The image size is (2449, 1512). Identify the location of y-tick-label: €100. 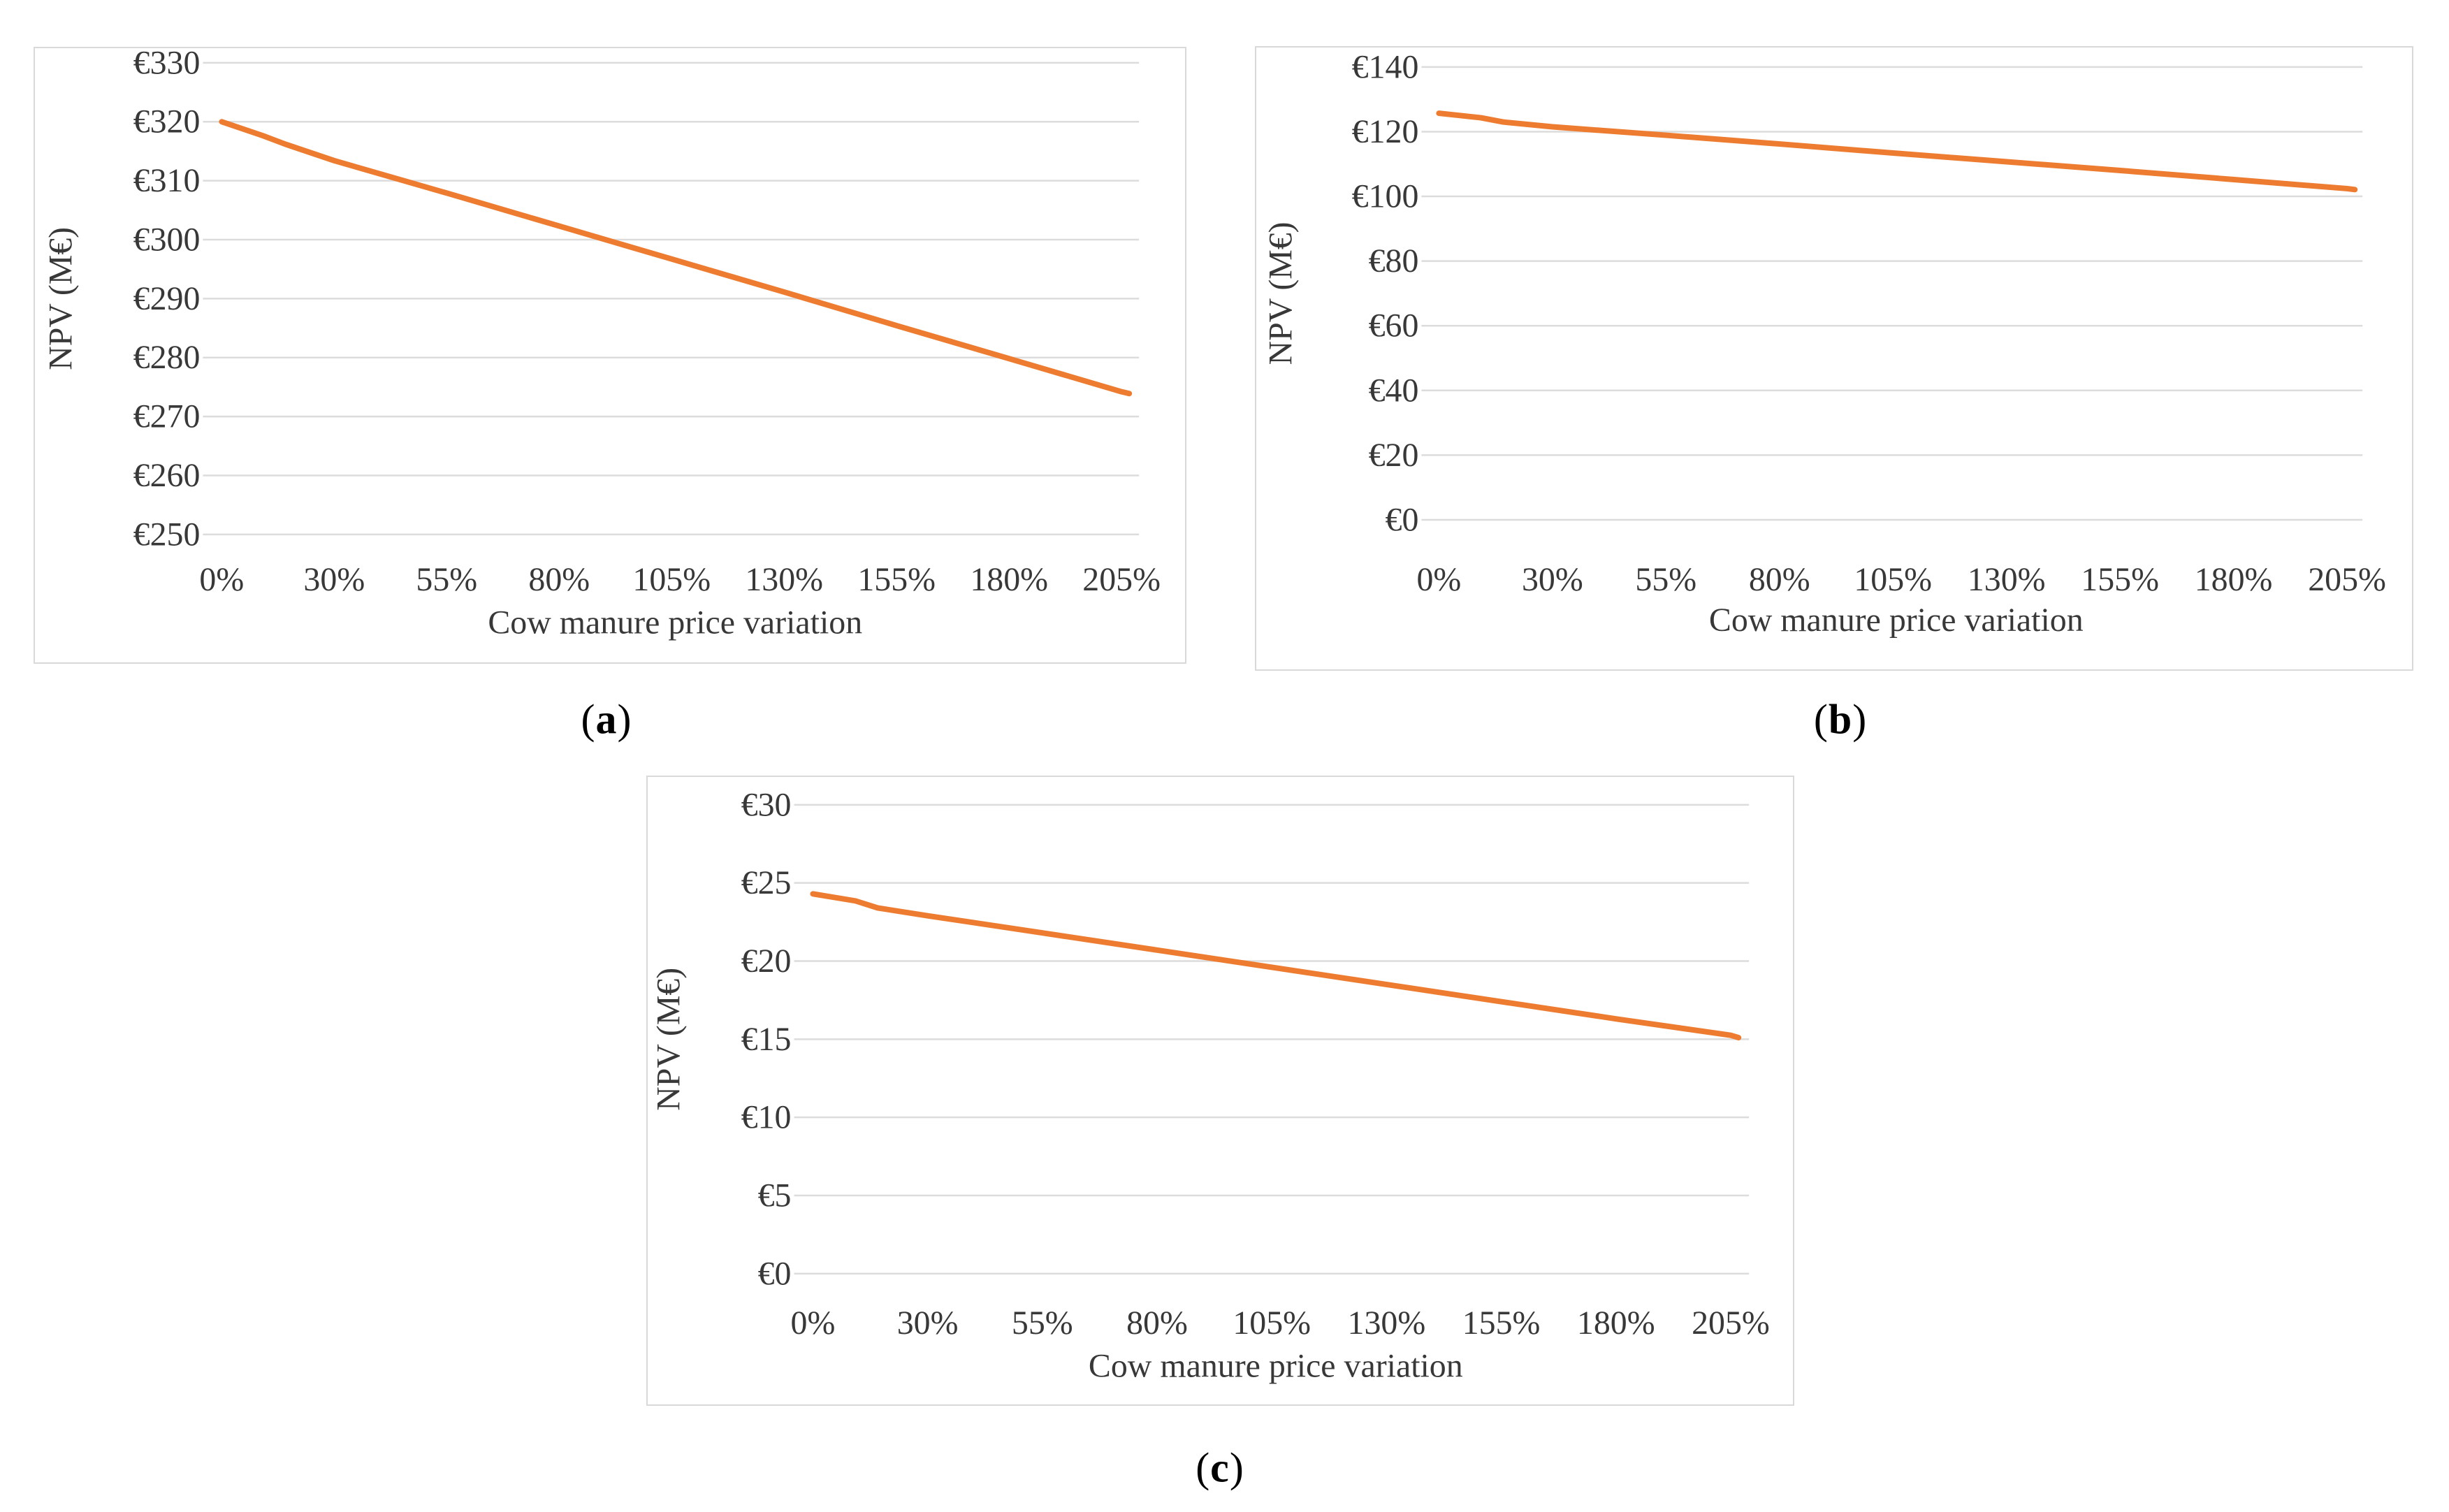
(1386, 196).